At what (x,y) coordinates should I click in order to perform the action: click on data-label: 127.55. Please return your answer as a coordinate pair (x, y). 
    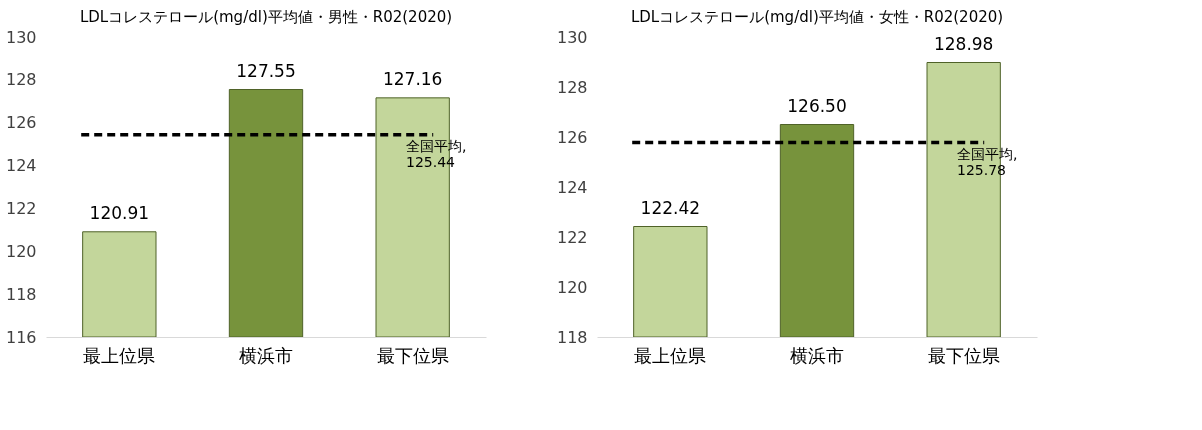
    Looking at the image, I should click on (266, 70).